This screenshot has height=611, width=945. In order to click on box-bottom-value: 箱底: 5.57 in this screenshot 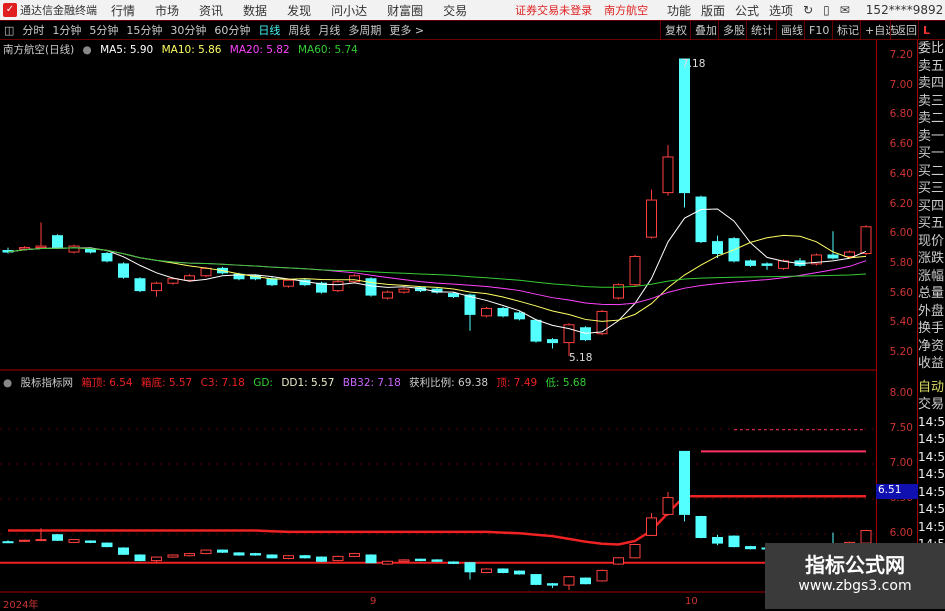, I will do `click(166, 383)`.